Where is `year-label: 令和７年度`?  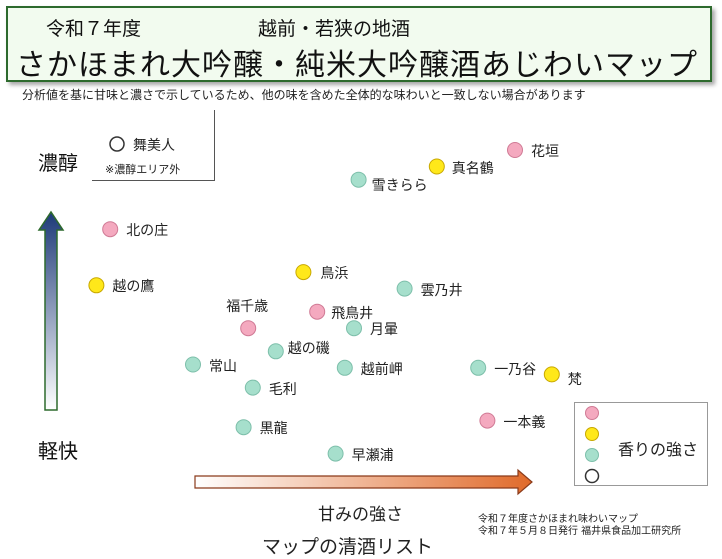 year-label: 令和７年度 is located at coordinates (94, 29).